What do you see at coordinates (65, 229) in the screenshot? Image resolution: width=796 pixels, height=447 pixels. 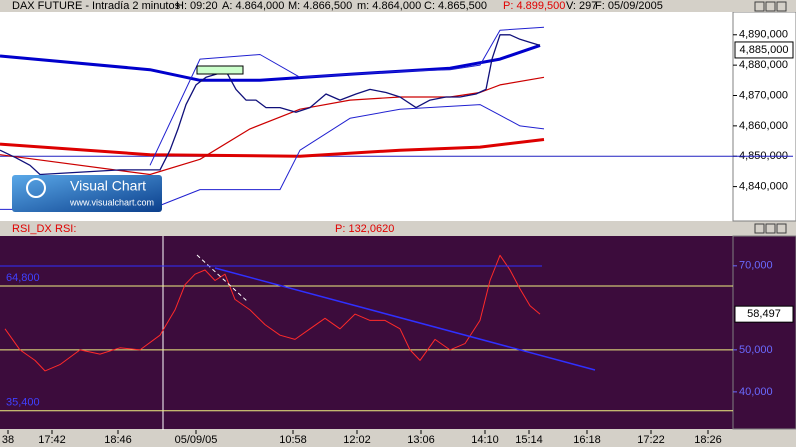 I see `rsi-header-field: RSI:` at bounding box center [65, 229].